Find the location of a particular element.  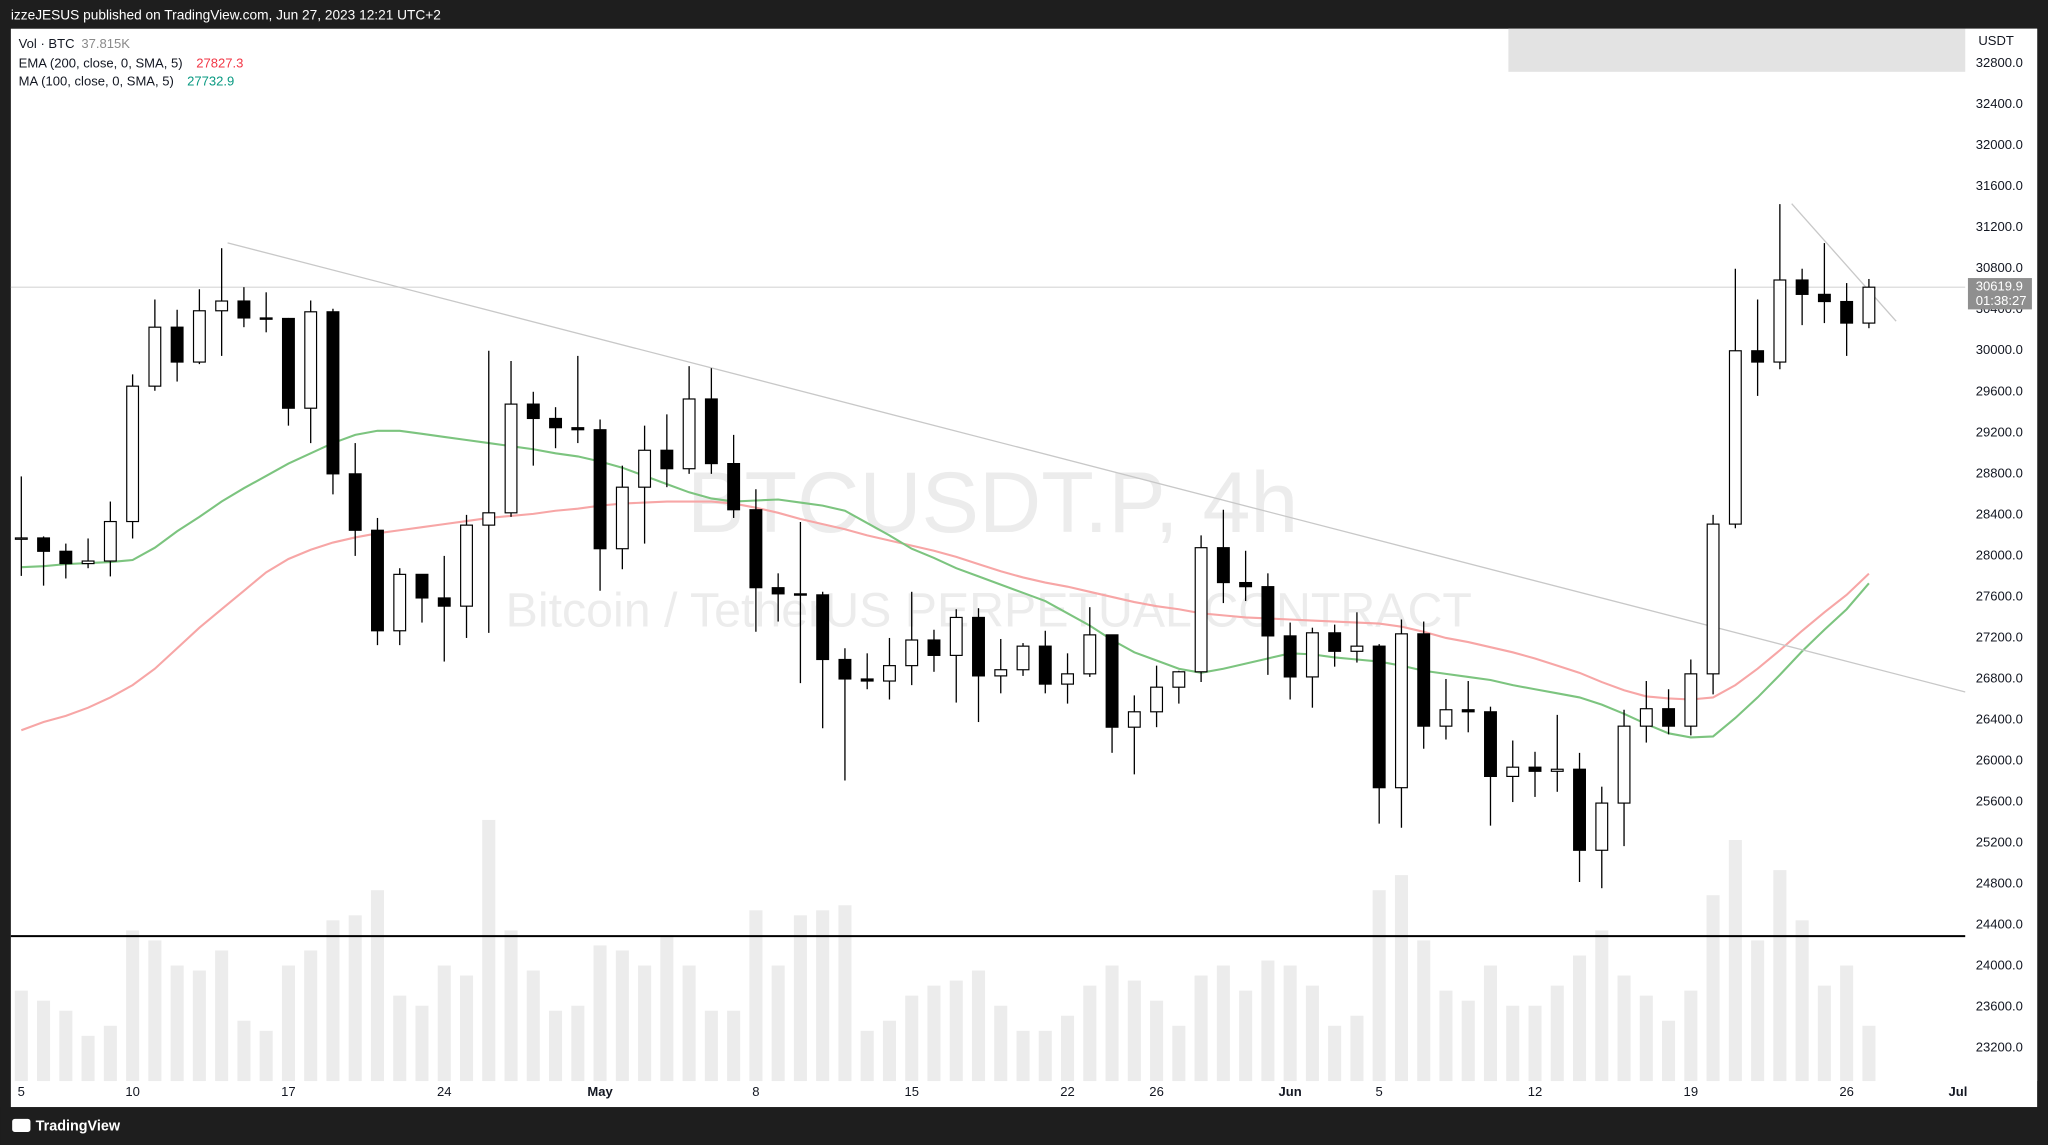

y-tick-label: 24000.0 is located at coordinates (1999, 965).